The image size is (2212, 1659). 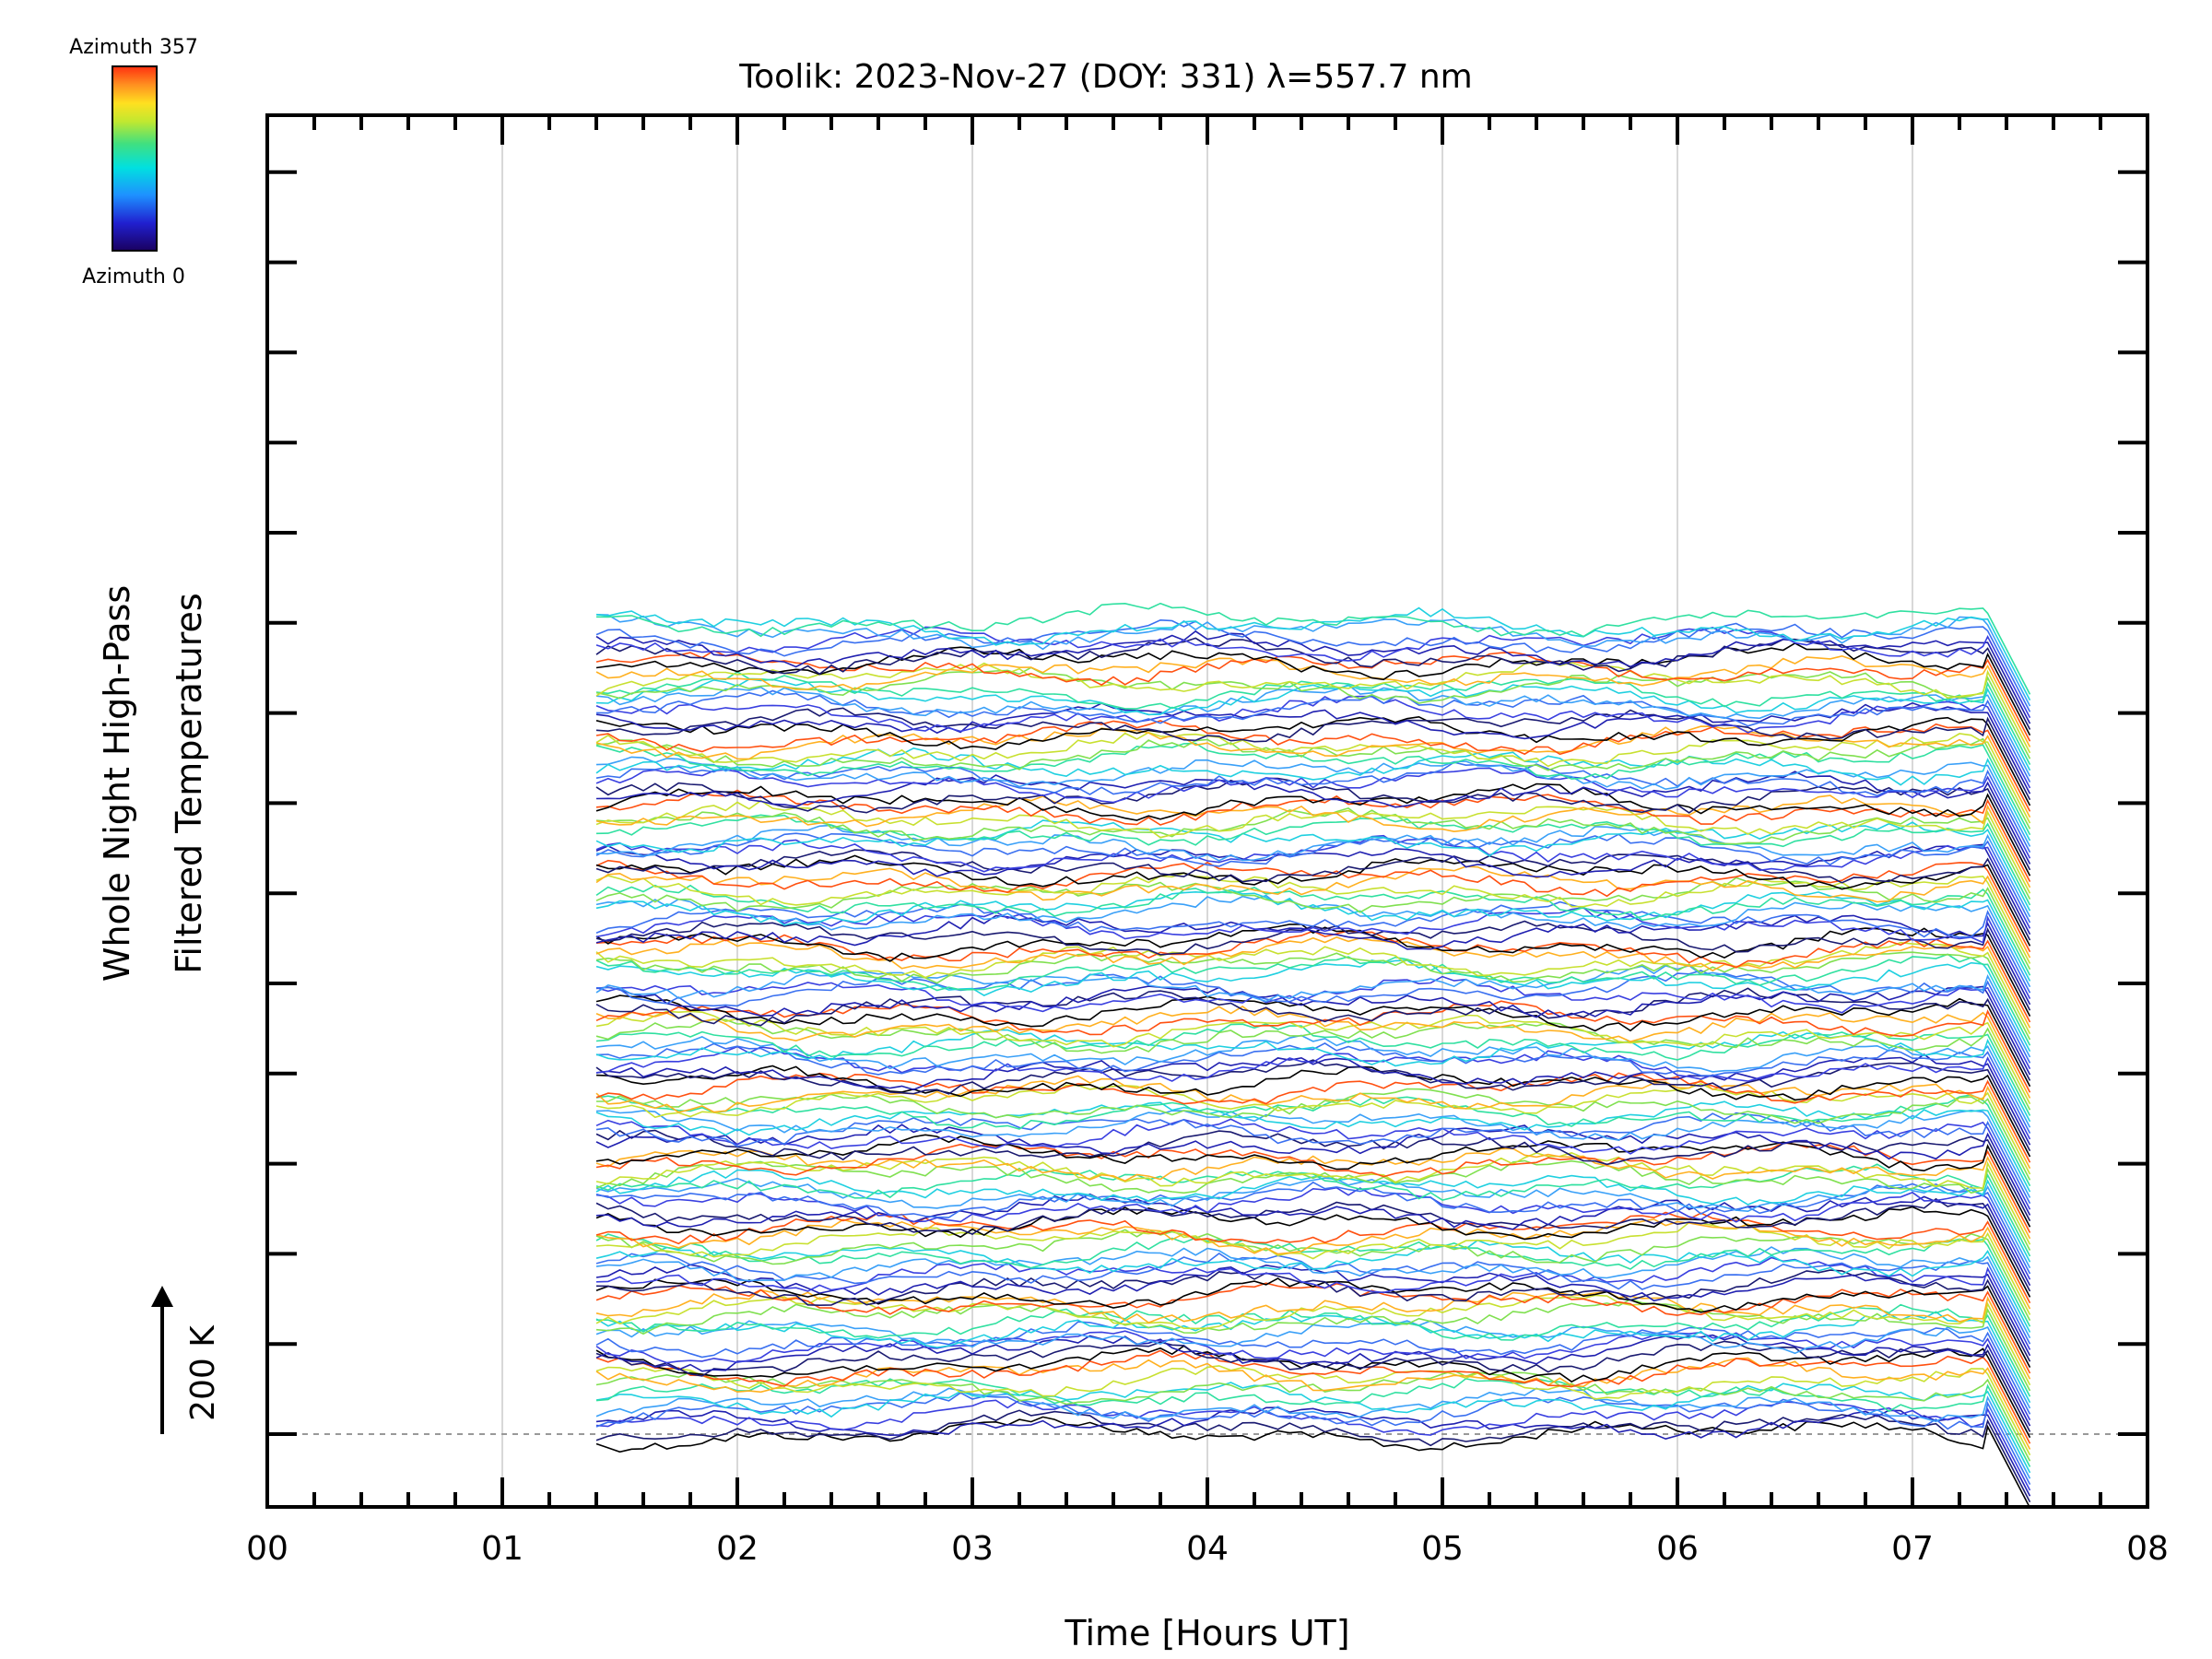 What do you see at coordinates (162, 1296) in the screenshot?
I see `scale-arrow-head` at bounding box center [162, 1296].